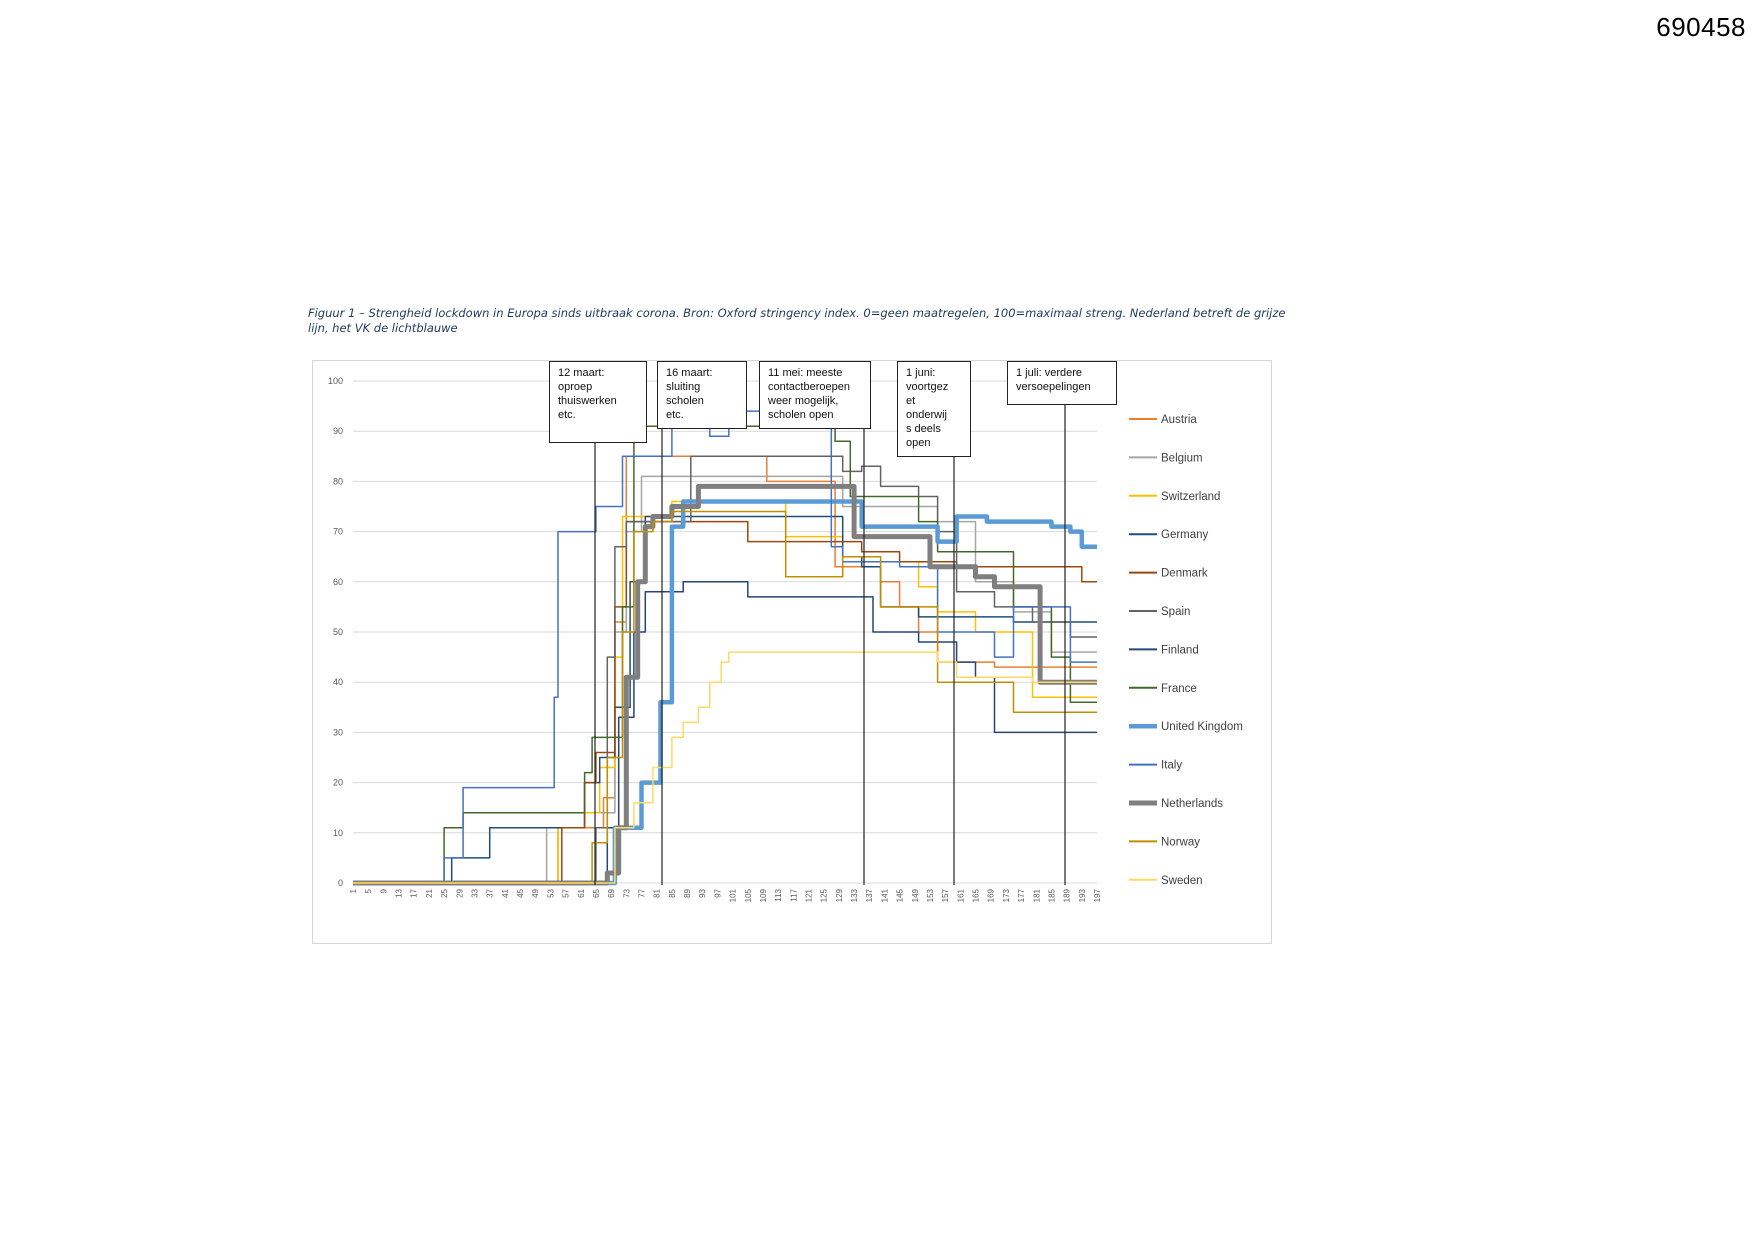 The height and width of the screenshot is (1241, 1754). I want to click on x-tick-label: 101, so click(733, 895).